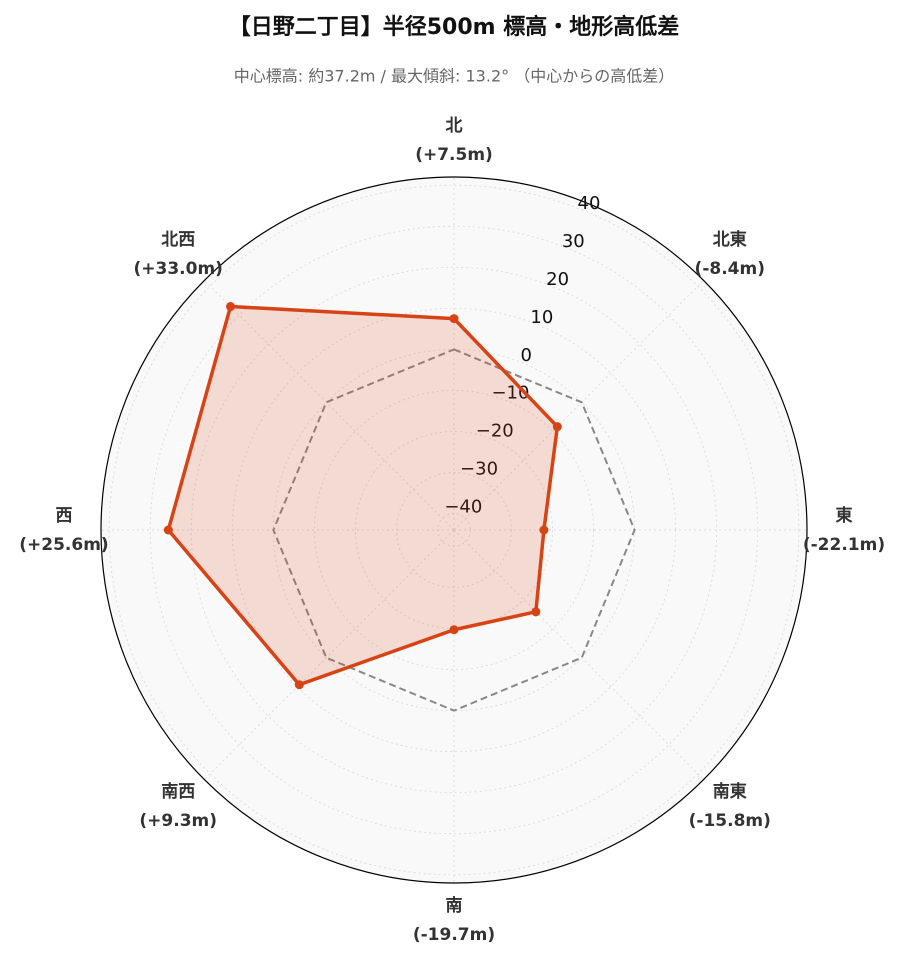 This screenshot has width=903, height=962. What do you see at coordinates (63, 545) in the screenshot?
I see `value-label: (+25.6m)` at bounding box center [63, 545].